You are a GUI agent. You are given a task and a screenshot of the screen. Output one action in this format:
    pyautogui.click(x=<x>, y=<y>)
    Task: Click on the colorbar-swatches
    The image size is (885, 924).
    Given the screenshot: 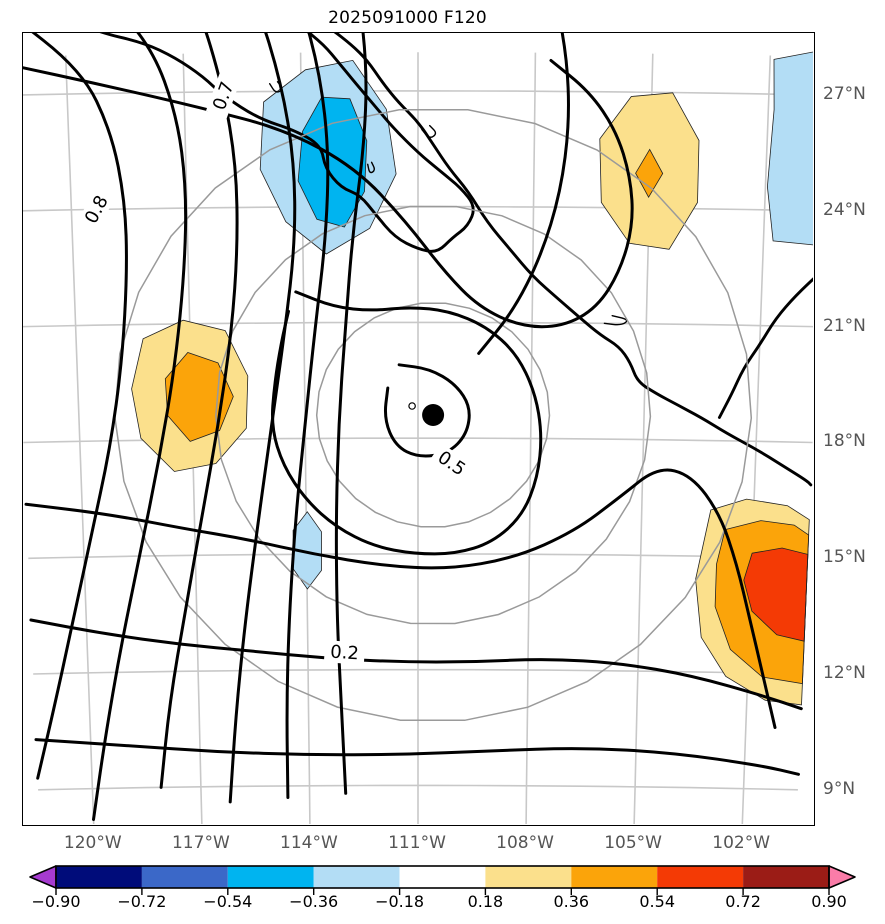 What is the action you would take?
    pyautogui.click(x=442, y=880)
    